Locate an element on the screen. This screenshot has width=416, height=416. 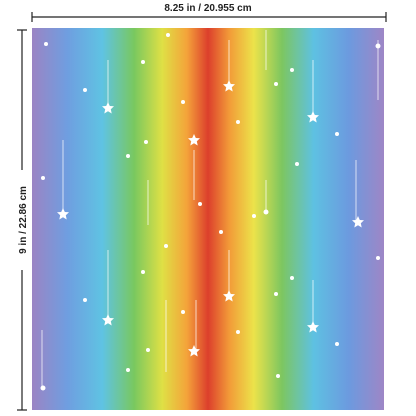
height-dimension: 9 in / 22.86 cm is located at coordinates (22, 220).